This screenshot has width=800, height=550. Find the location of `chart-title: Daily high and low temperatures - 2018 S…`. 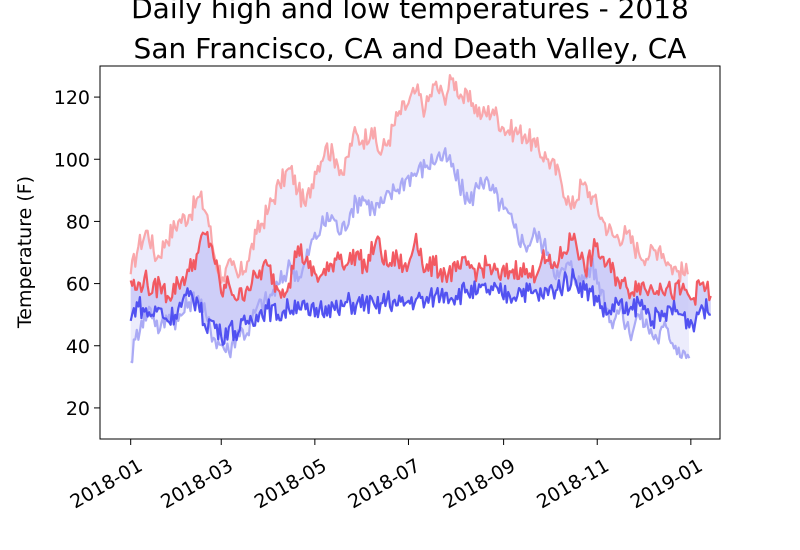

chart-title: Daily high and low temperatures - 2018 S… is located at coordinates (410, 32).